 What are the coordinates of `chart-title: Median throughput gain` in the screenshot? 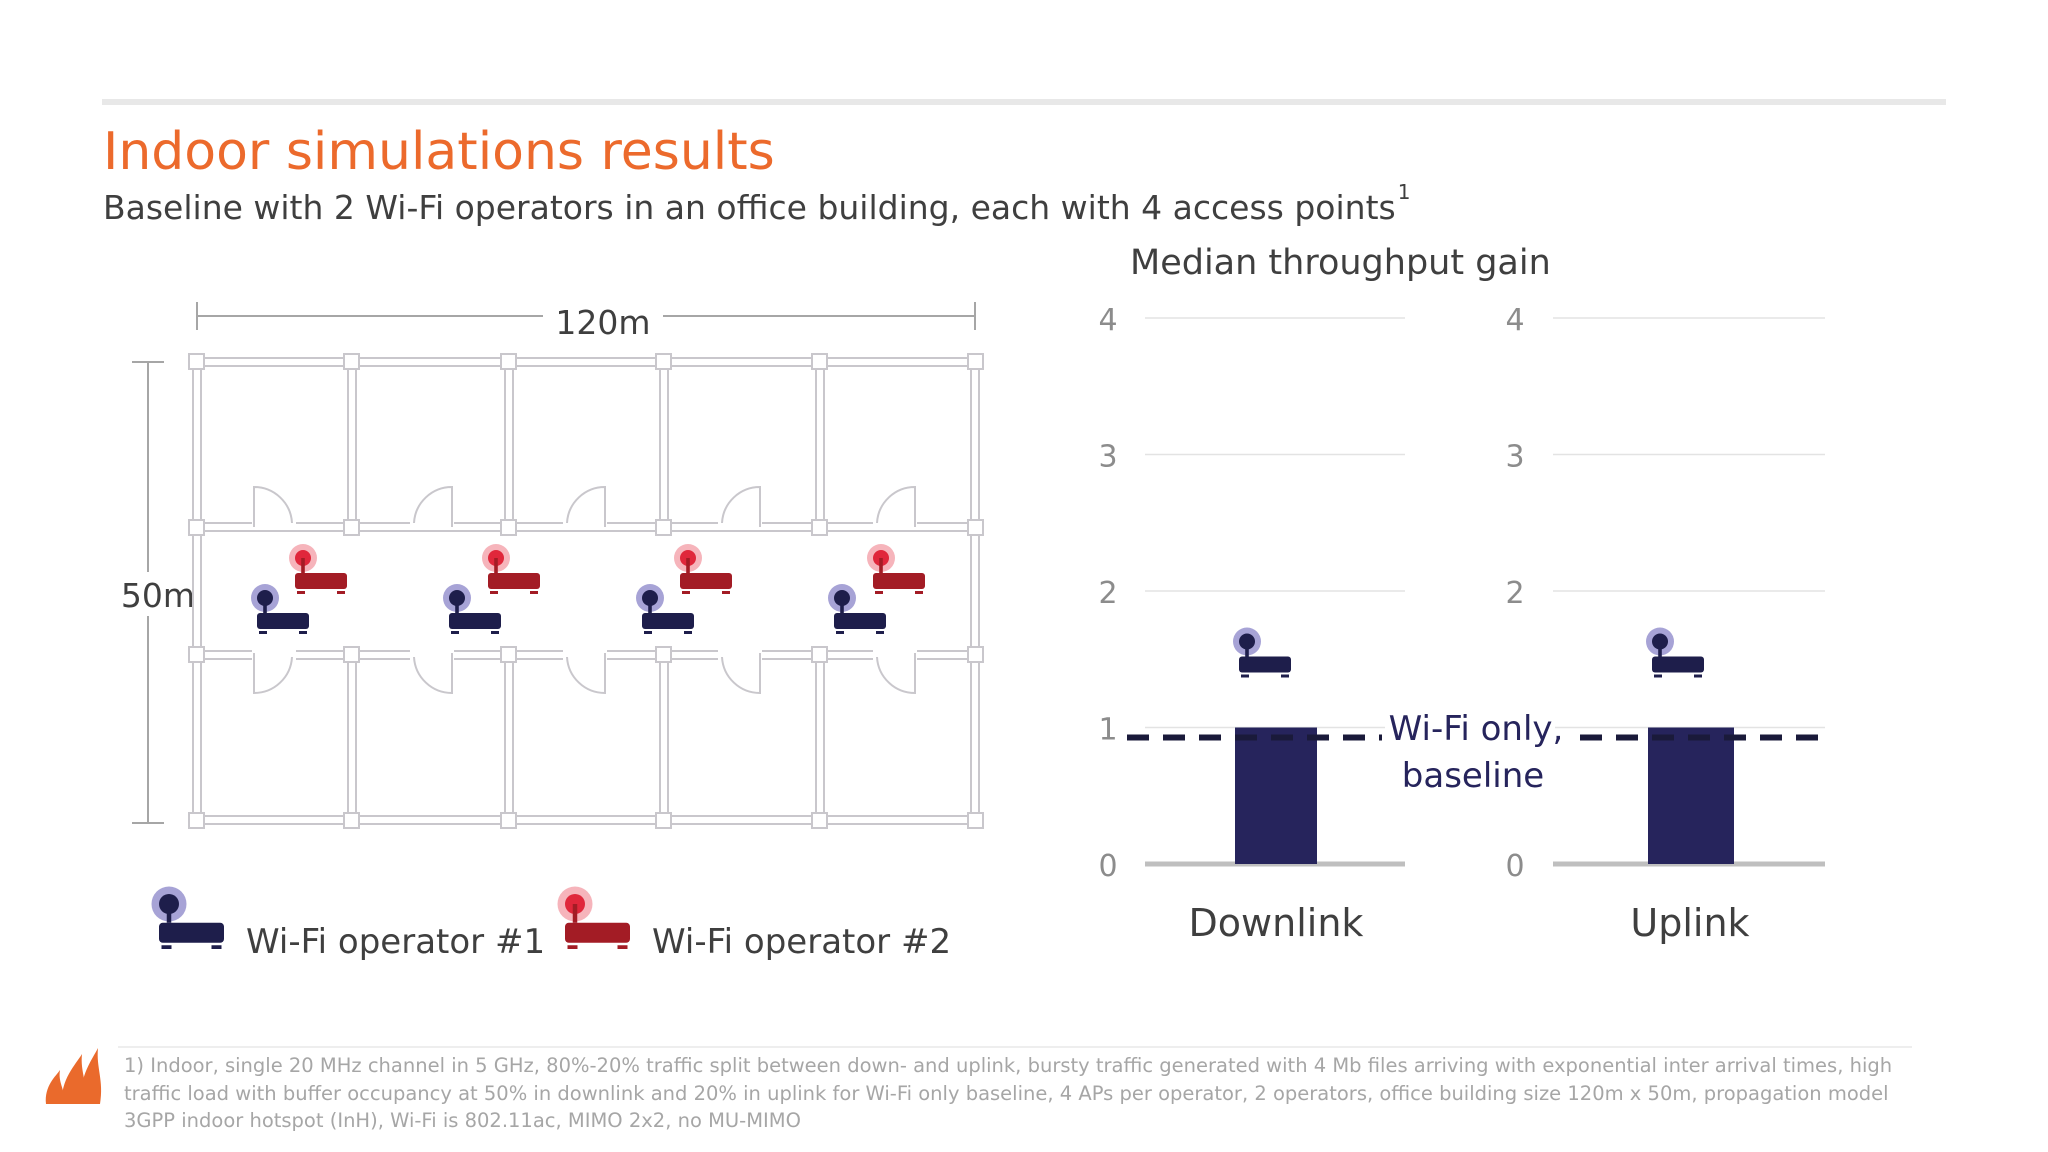 It's located at (1340, 263).